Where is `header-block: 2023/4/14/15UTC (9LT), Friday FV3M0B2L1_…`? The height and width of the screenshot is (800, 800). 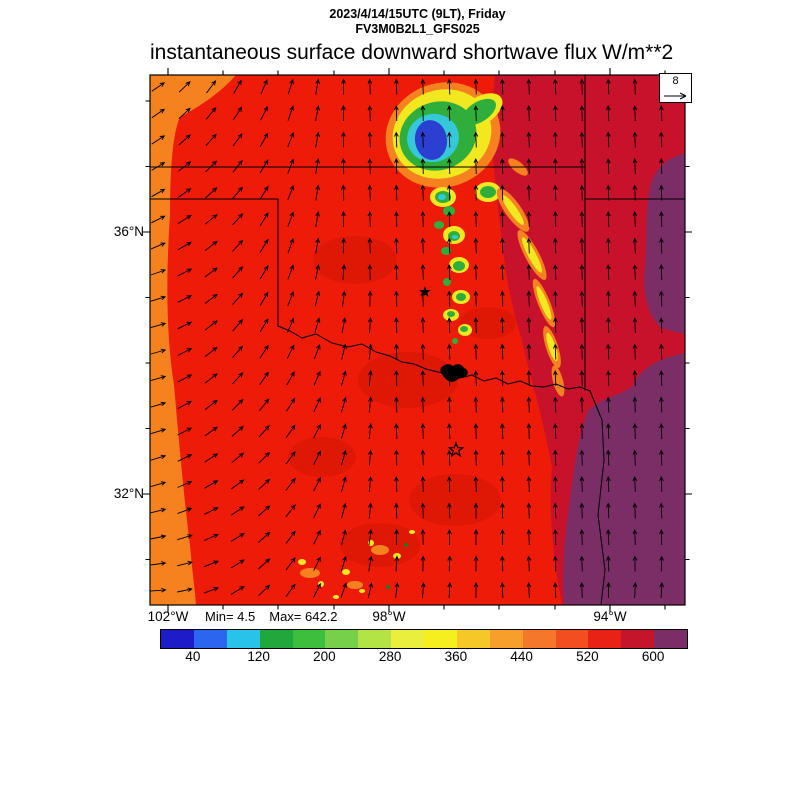
header-block: 2023/4/14/15UTC (9LT), Friday FV3M0B2L1_… is located at coordinates (417, 22).